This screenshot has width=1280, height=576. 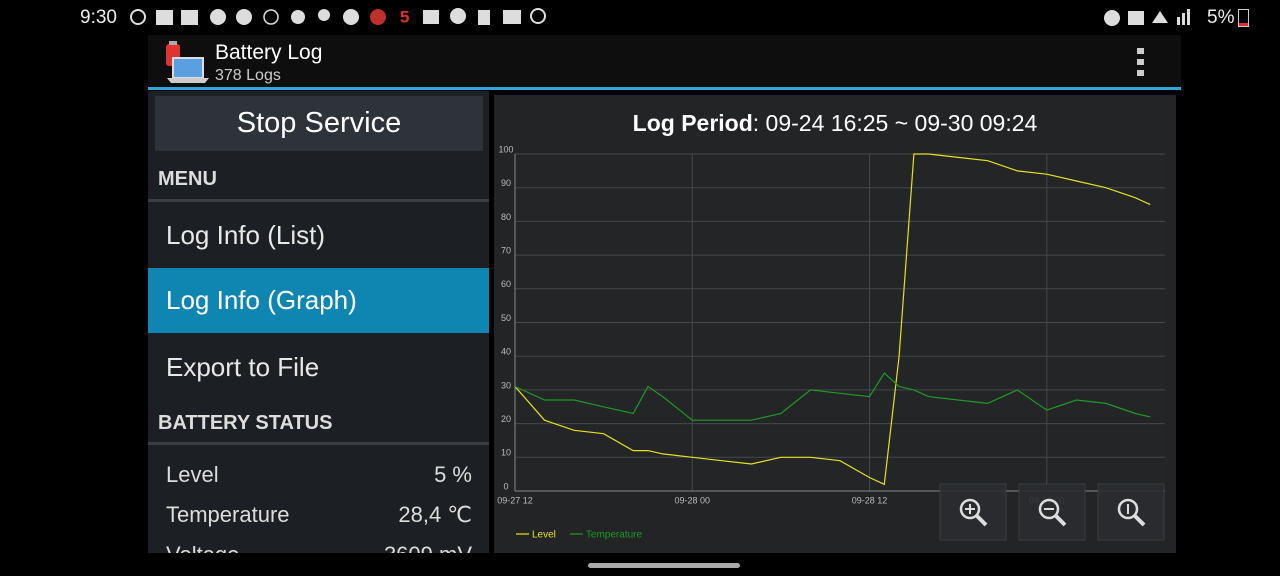 I want to click on status-bar: 9:30 5 5%, so click(x=640, y=17).